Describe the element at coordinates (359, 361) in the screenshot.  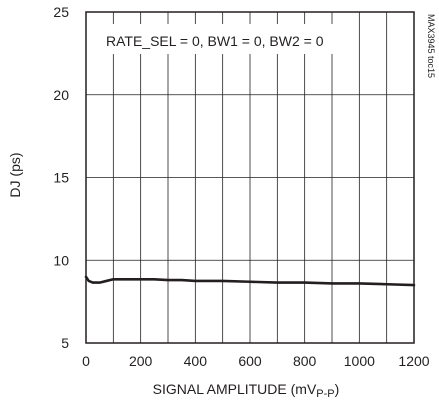
I see `x-tick-label: 1000` at that location.